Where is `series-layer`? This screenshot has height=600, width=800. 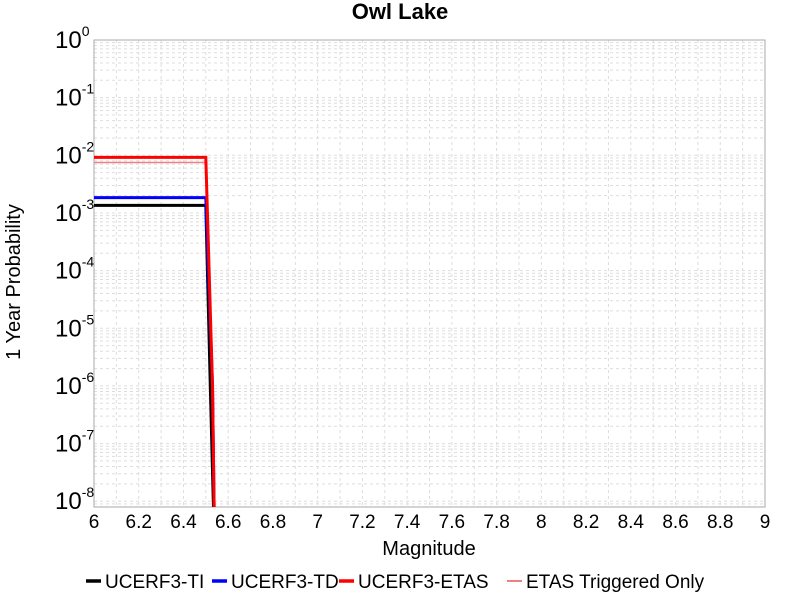 series-layer is located at coordinates (155, 331).